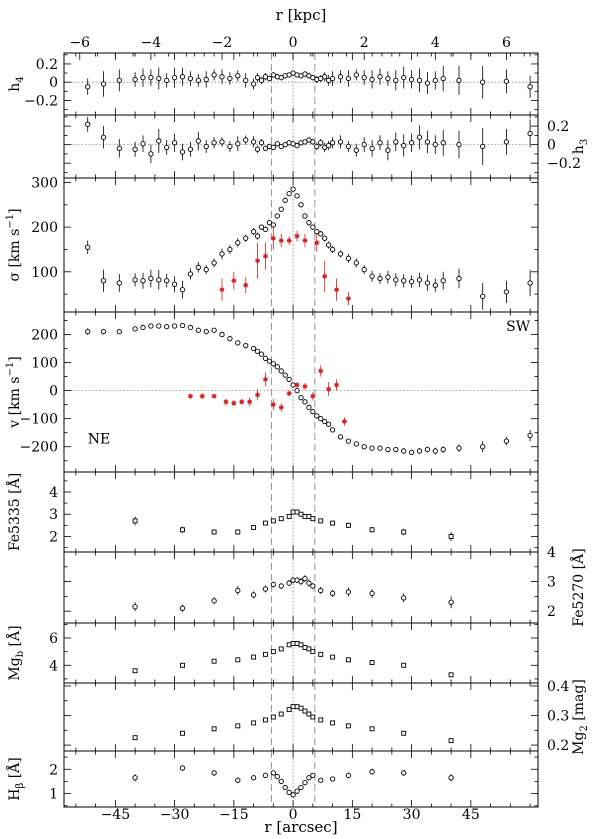 Image resolution: width=600 pixels, height=839 pixels. I want to click on x-tick-label: −15, so click(234, 815).